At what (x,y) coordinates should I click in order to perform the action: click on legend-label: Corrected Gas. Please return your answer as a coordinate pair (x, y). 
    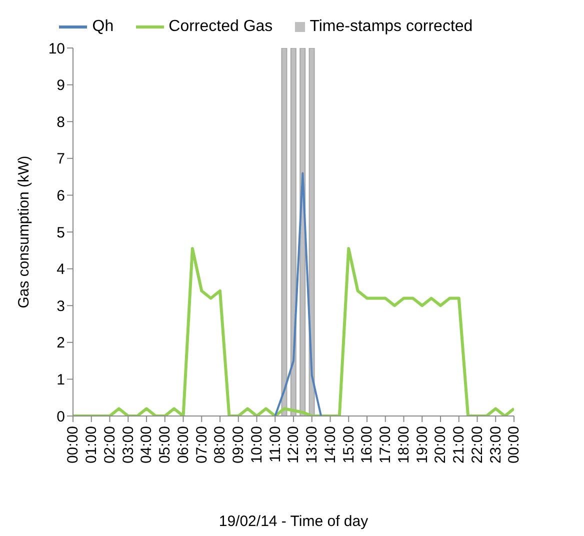
    Looking at the image, I should click on (220, 27).